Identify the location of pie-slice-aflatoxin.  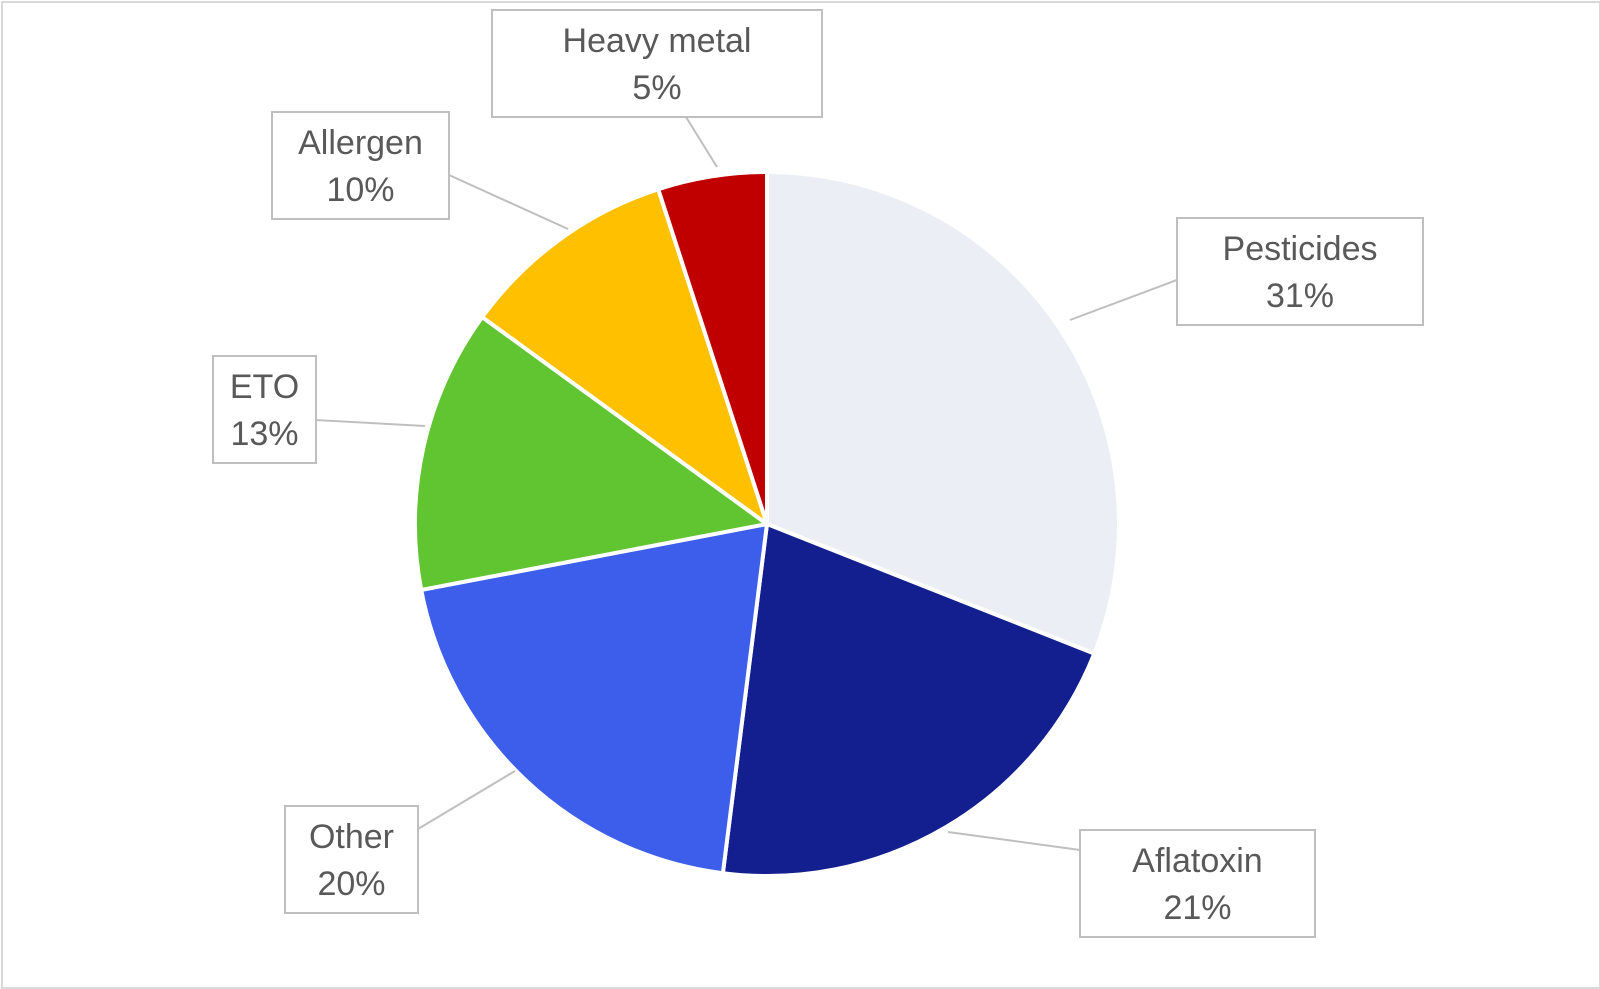
(908, 700).